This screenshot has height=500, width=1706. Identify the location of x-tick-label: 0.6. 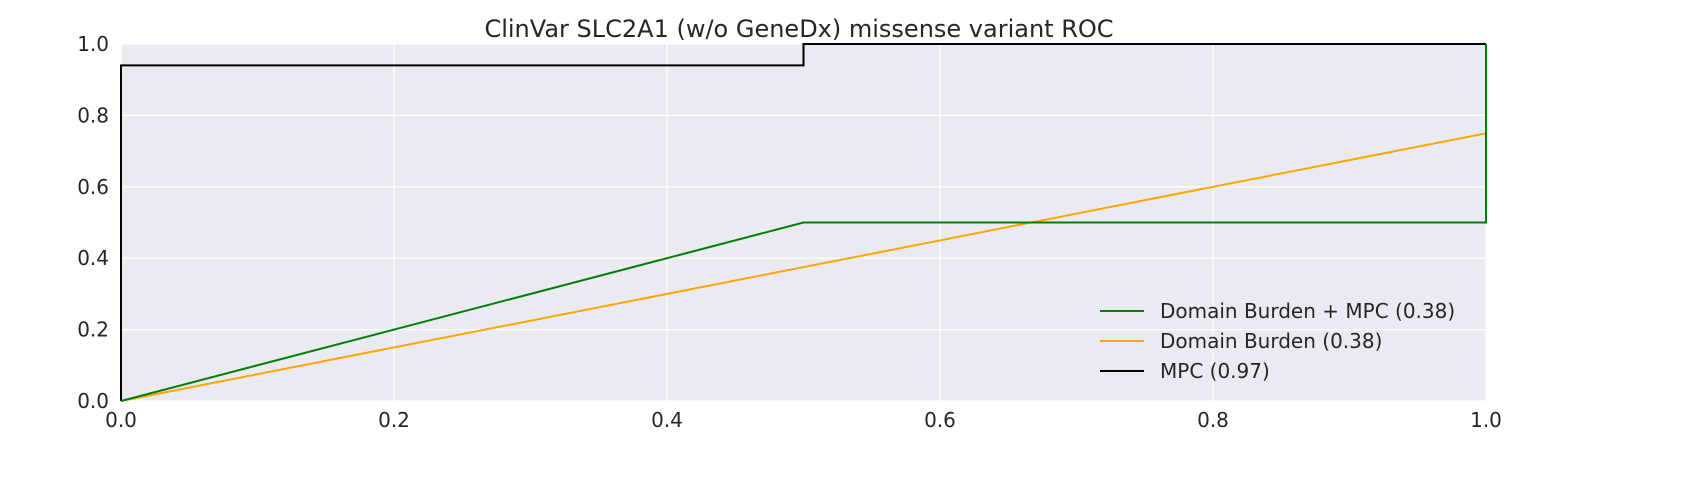
(940, 420).